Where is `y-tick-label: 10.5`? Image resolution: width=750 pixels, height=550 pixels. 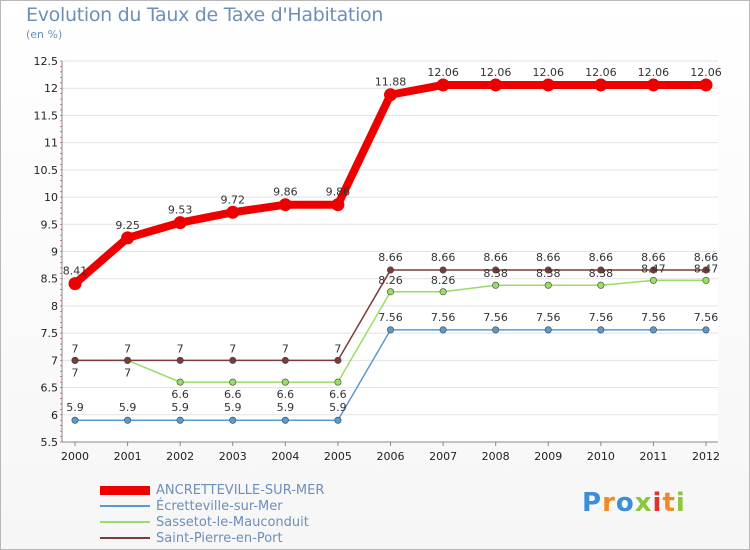
y-tick-label: 10.5 is located at coordinates (46, 170).